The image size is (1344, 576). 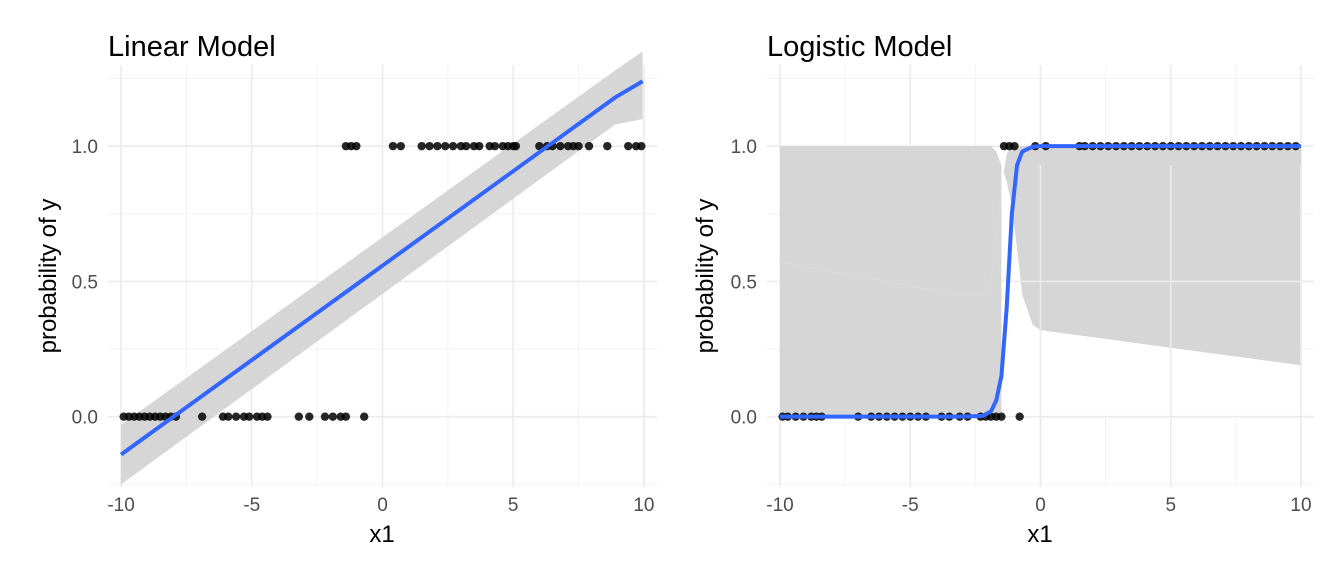 What do you see at coordinates (1151, 291) in the screenshot?
I see `confidence-band-gap` at bounding box center [1151, 291].